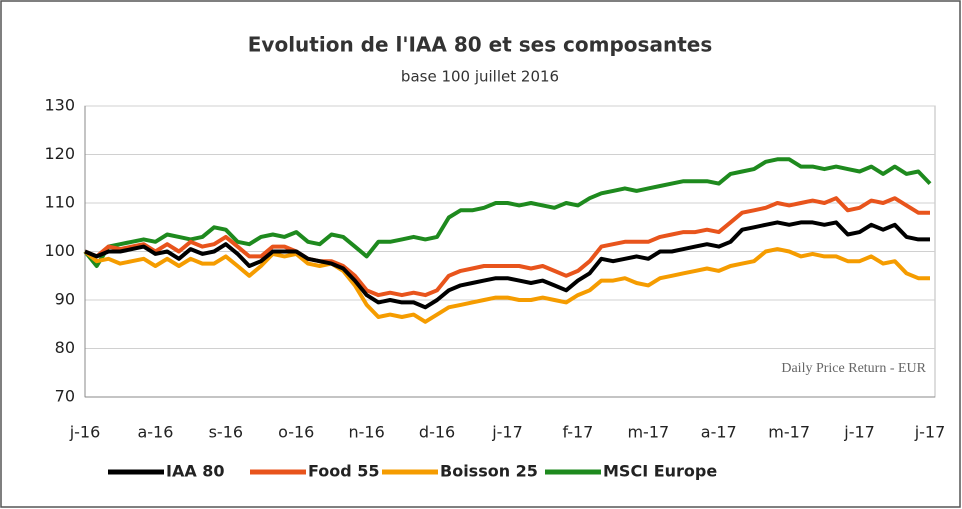 Image resolution: width=962 pixels, height=509 pixels. What do you see at coordinates (853, 368) in the screenshot?
I see `annotation: Daily Price Return - EUR` at bounding box center [853, 368].